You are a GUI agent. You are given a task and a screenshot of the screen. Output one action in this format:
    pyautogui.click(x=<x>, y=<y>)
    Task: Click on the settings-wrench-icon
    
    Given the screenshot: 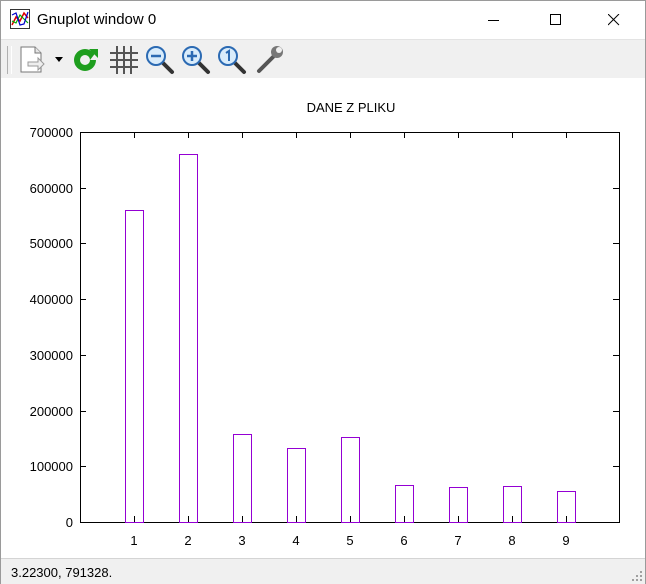 What is the action you would take?
    pyautogui.click(x=270, y=59)
    